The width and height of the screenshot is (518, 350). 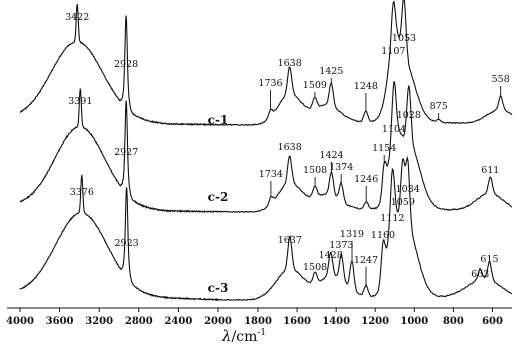 What do you see at coordinates (366, 179) in the screenshot?
I see `peak-label: 1246` at bounding box center [366, 179].